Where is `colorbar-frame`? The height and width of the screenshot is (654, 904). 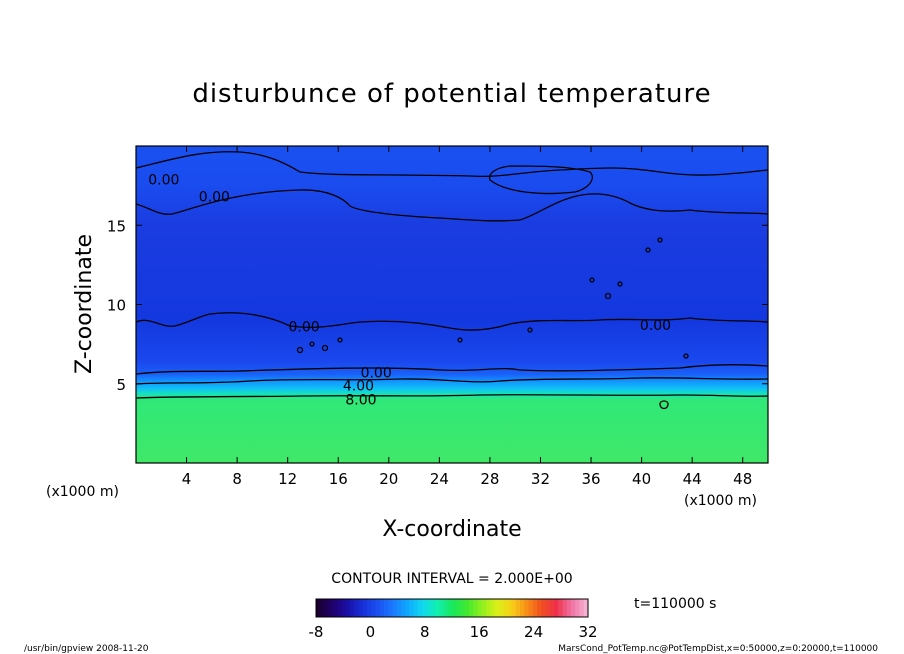 colorbar-frame is located at coordinates (452, 608).